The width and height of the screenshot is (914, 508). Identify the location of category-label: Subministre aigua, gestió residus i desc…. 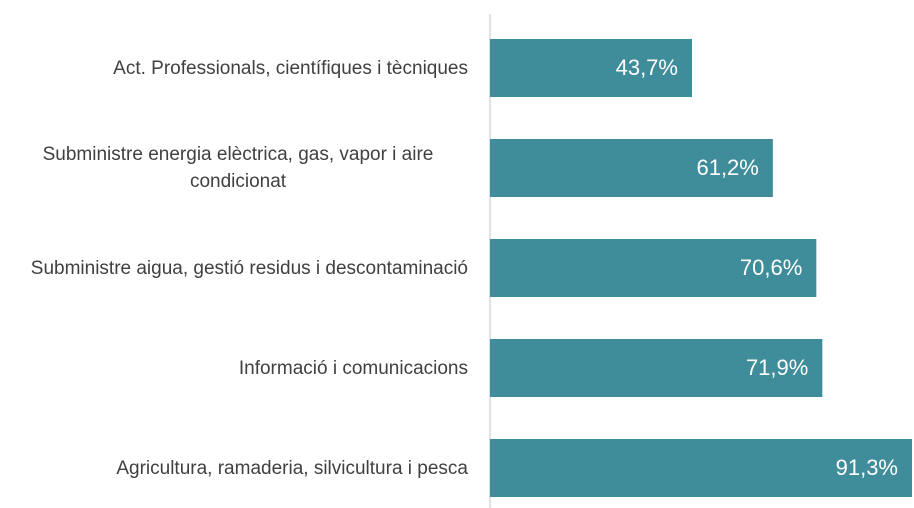
(249, 268).